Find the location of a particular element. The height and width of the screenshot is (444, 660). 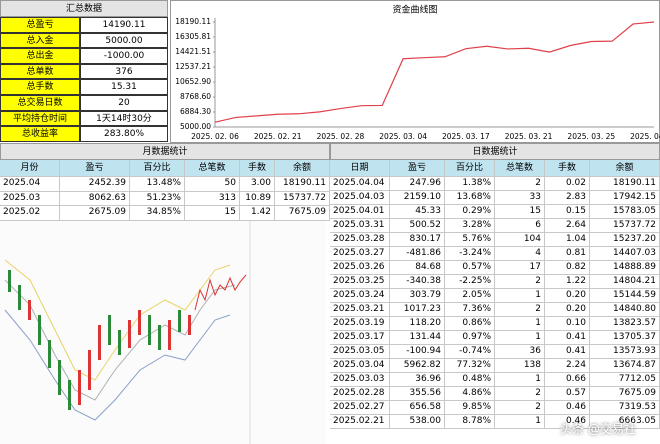

day-cell: 17942.15 is located at coordinates (625, 198).